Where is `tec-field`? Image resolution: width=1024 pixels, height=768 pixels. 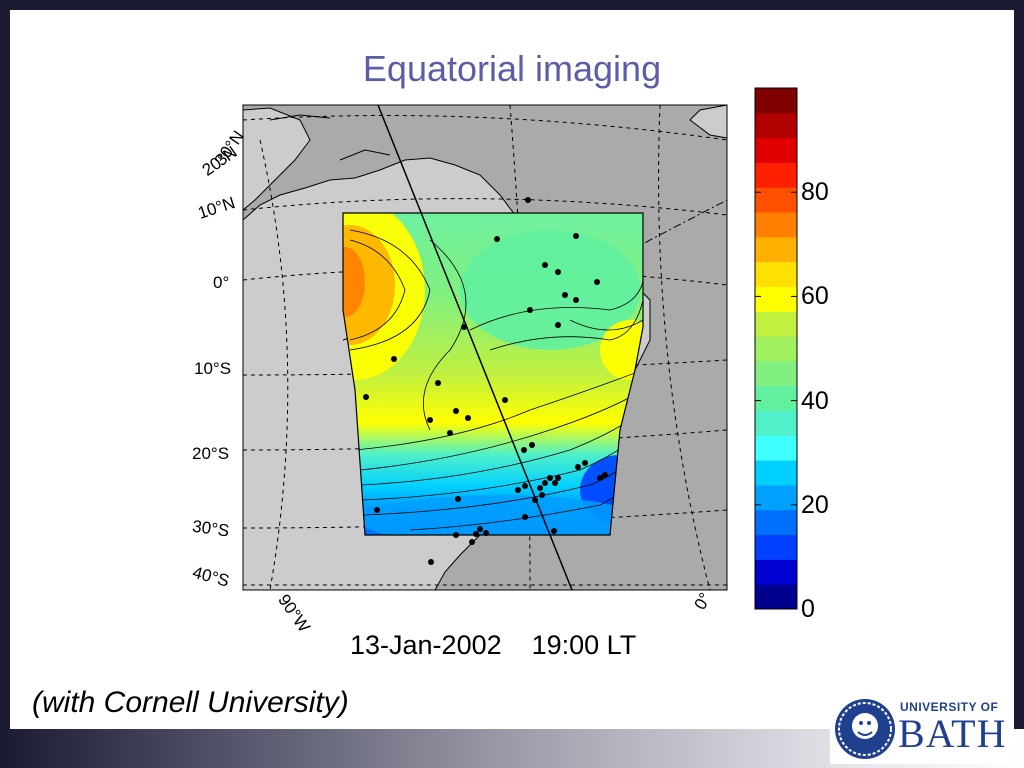
tec-field is located at coordinates (493, 374).